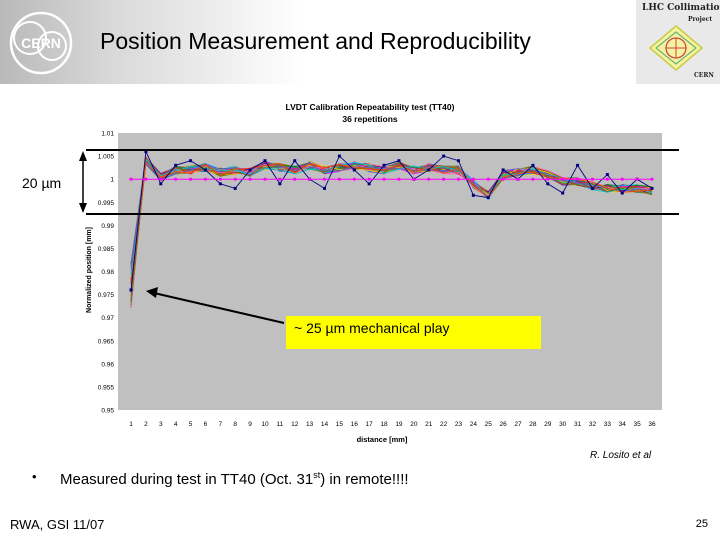 The image size is (720, 540). I want to click on x-tick-label: 1, so click(131, 424).